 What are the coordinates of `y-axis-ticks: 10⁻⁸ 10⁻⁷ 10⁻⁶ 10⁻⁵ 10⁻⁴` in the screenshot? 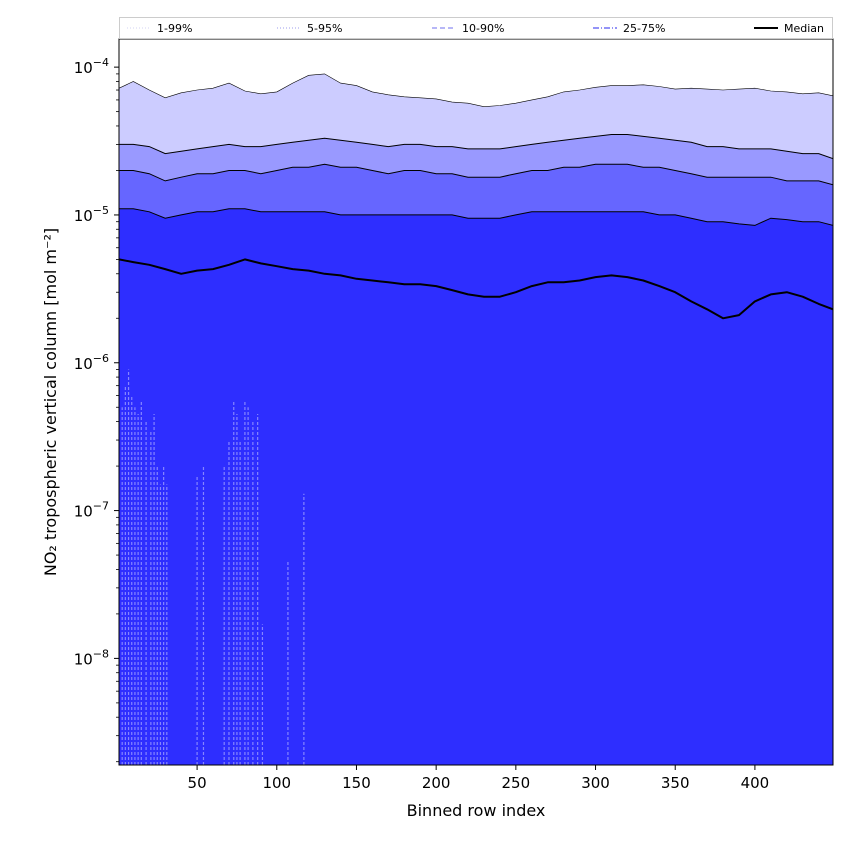 It's located at (96, 409).